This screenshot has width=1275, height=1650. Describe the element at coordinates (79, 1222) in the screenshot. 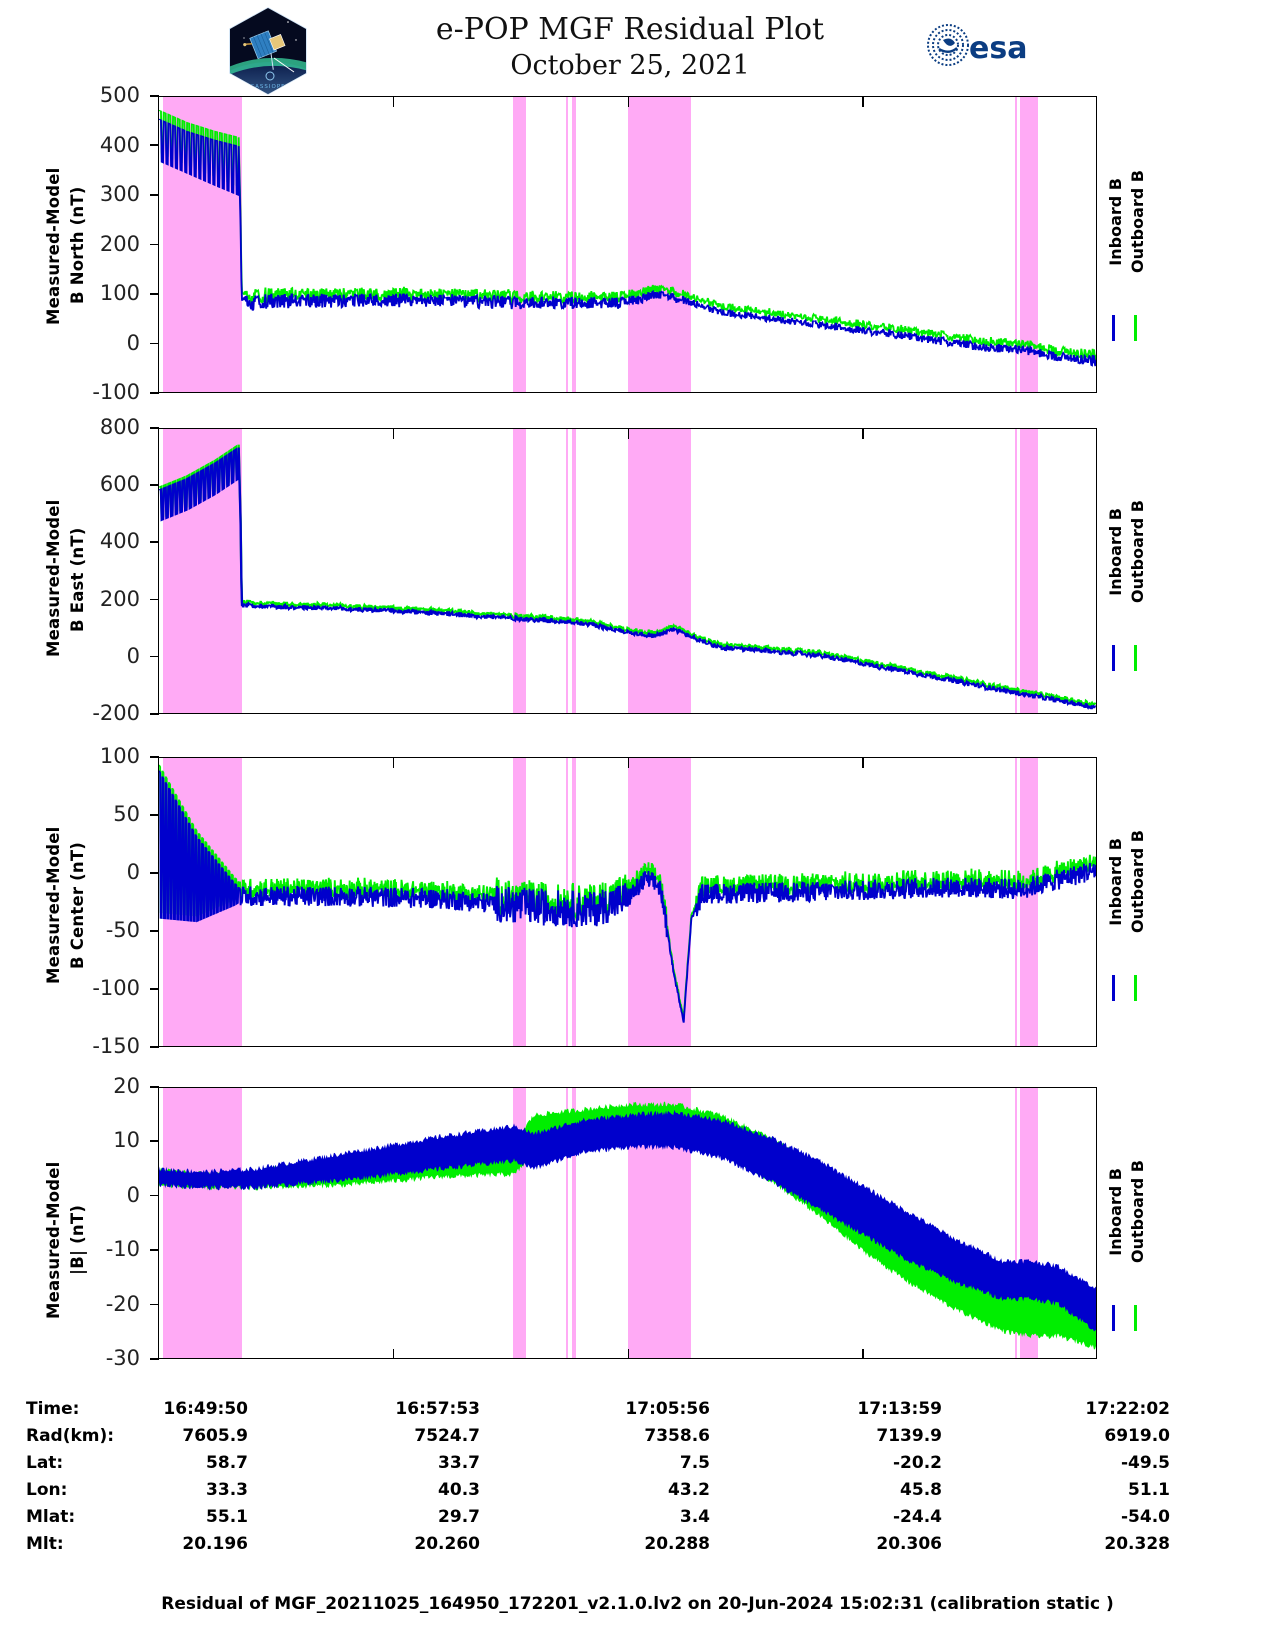

I see `panel-b-magnitude-yaxis: 20 10 0 -10 -20 -30` at that location.